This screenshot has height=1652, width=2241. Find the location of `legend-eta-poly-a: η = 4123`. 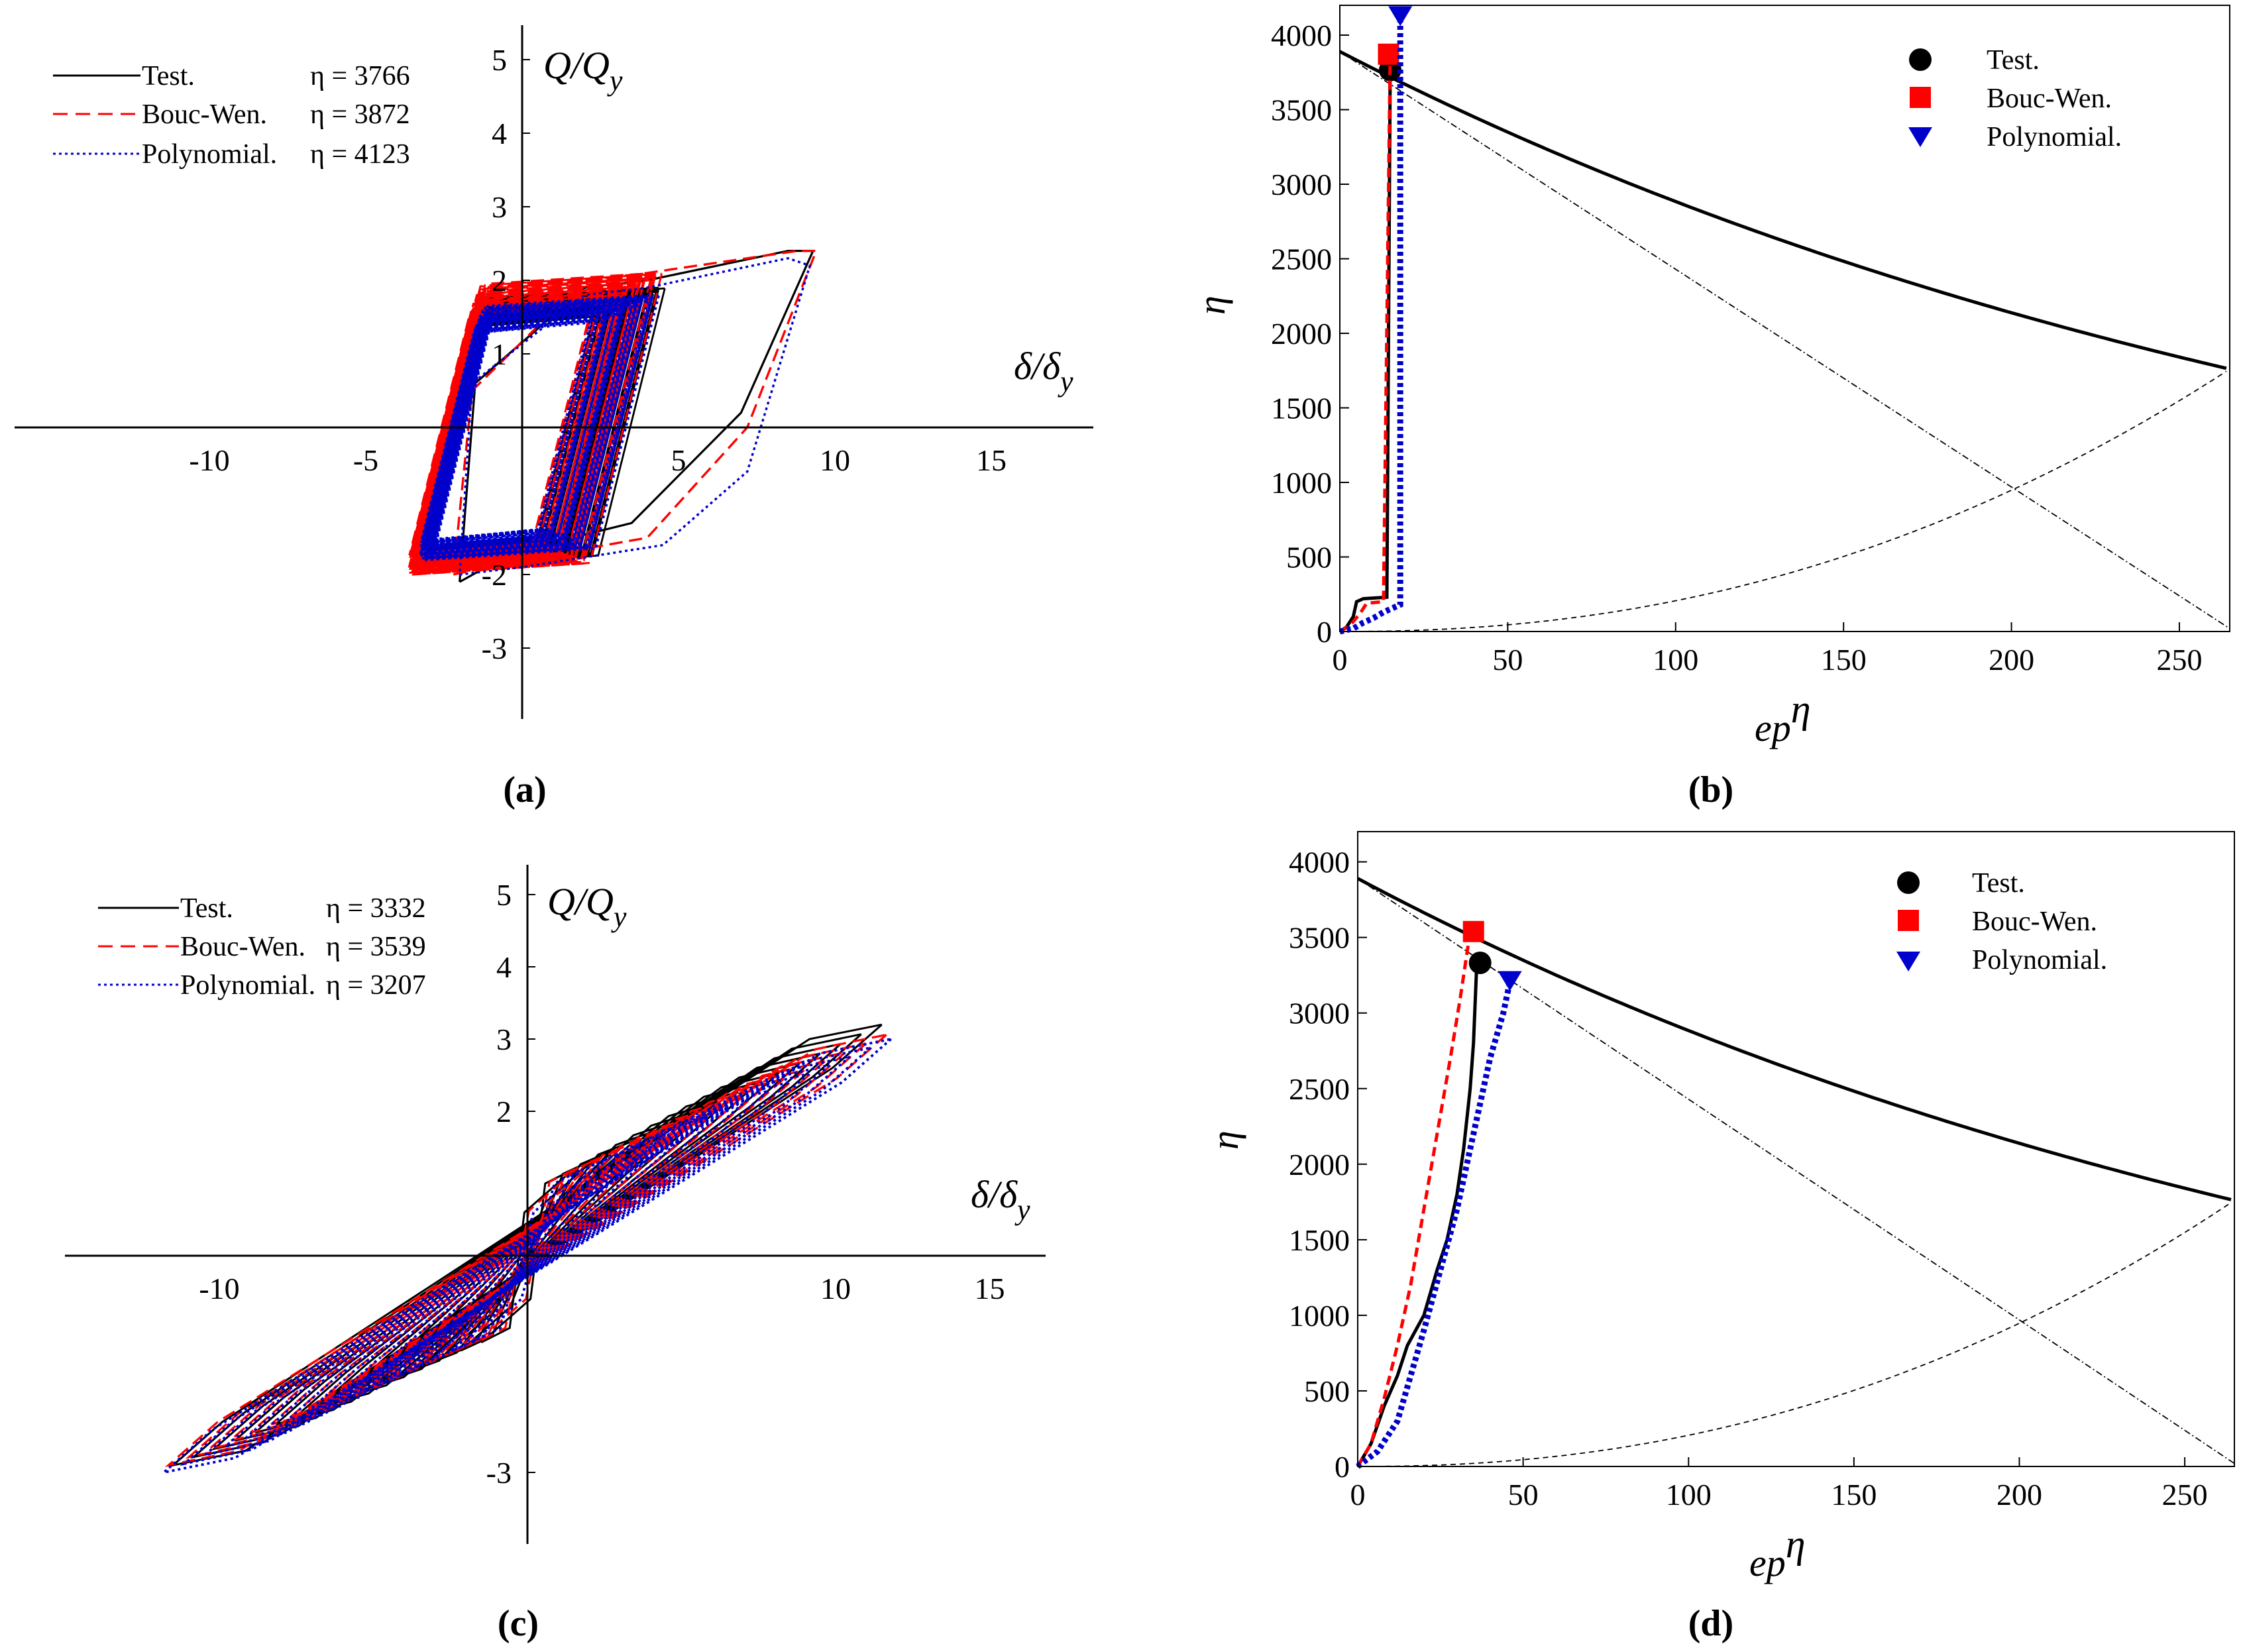

legend-eta-poly-a: η = 4123 is located at coordinates (360, 155).